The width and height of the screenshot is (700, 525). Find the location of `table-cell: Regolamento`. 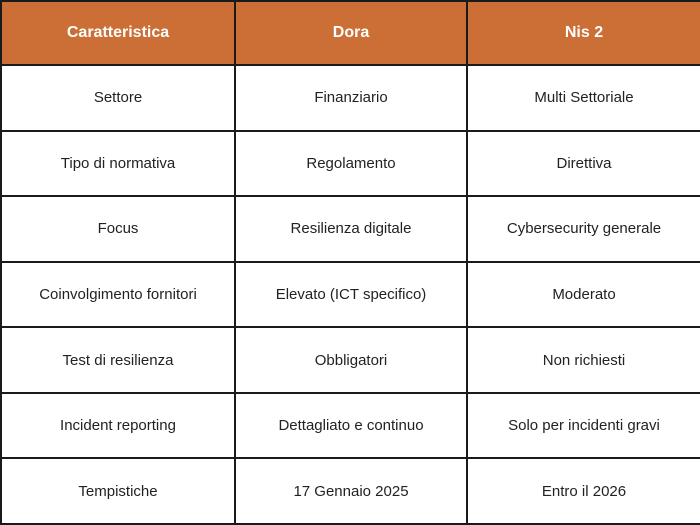

table-cell: Regolamento is located at coordinates (351, 163).